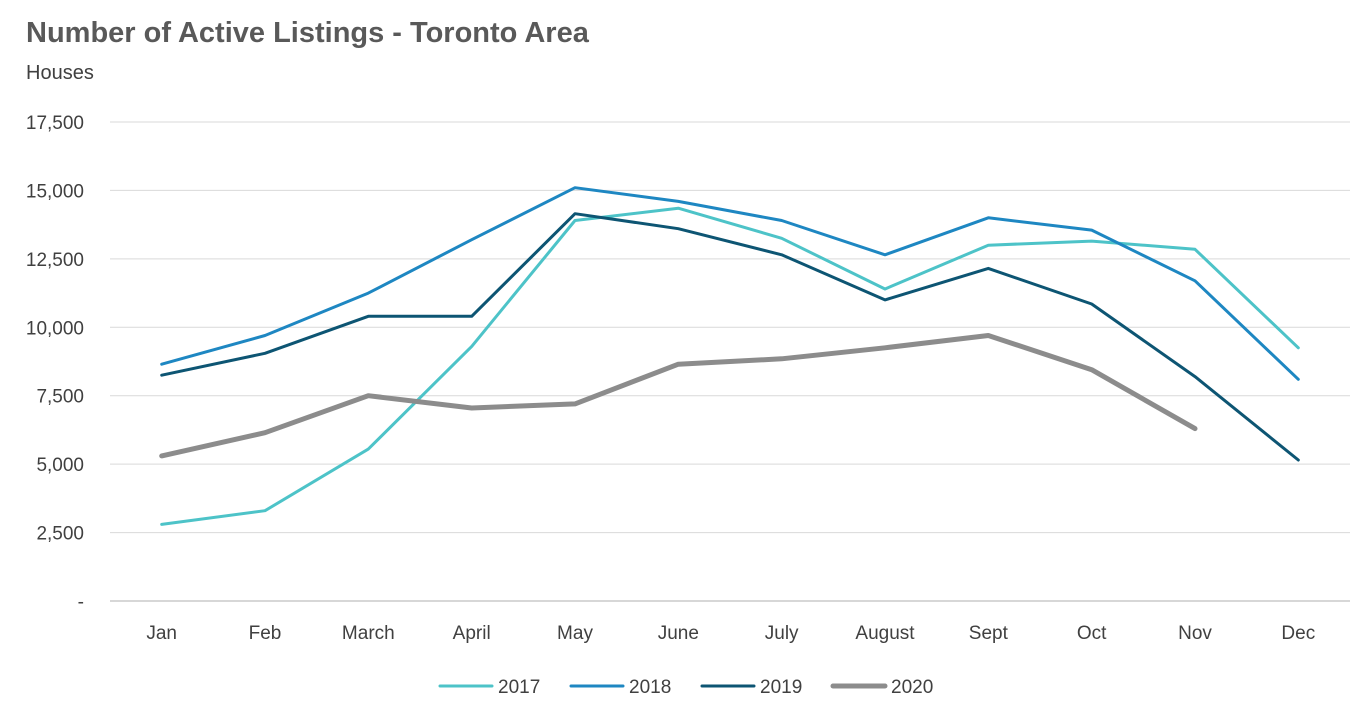 The height and width of the screenshot is (716, 1366). I want to click on legend-item-2019: 2019, so click(751, 687).